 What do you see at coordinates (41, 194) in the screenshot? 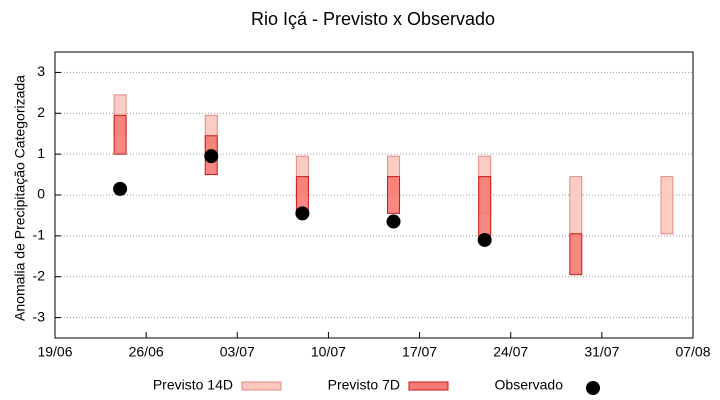
I see `y-tick-label: 0` at bounding box center [41, 194].